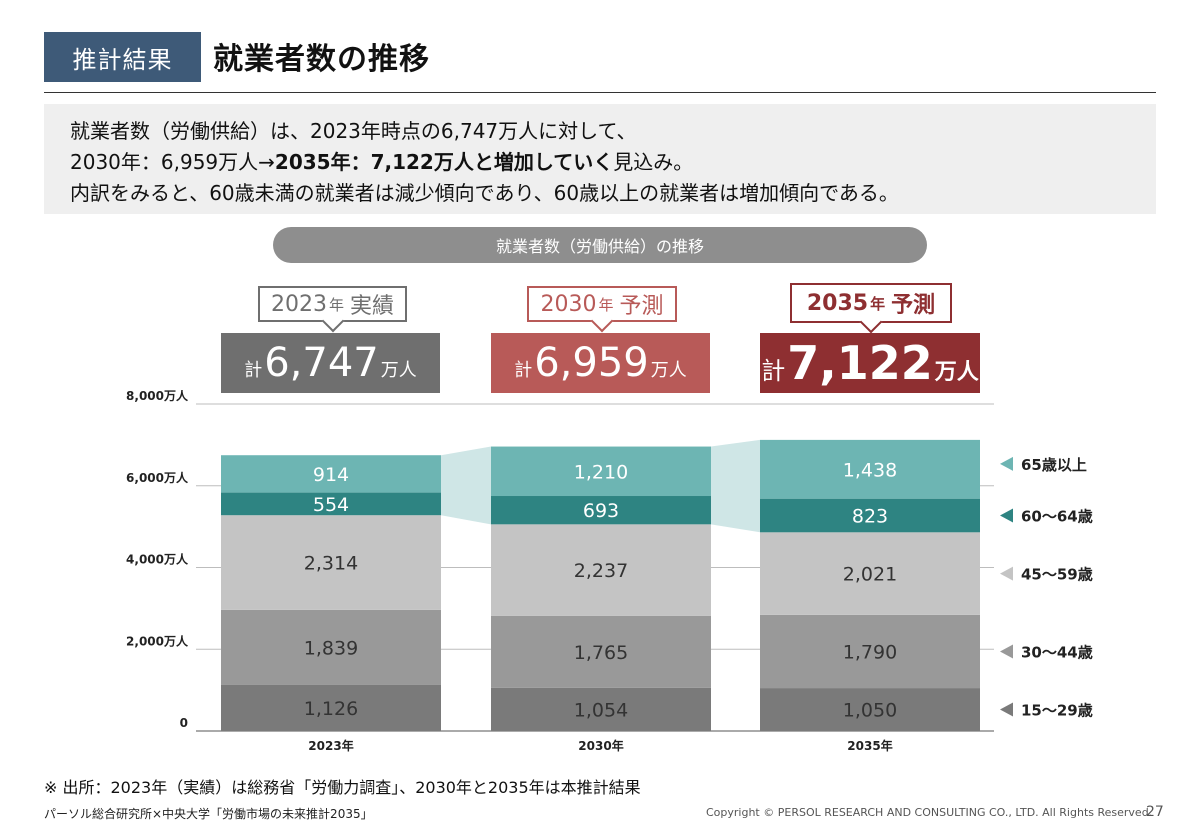 This screenshot has width=1200, height=831. I want to click on data-label: 823, so click(870, 516).